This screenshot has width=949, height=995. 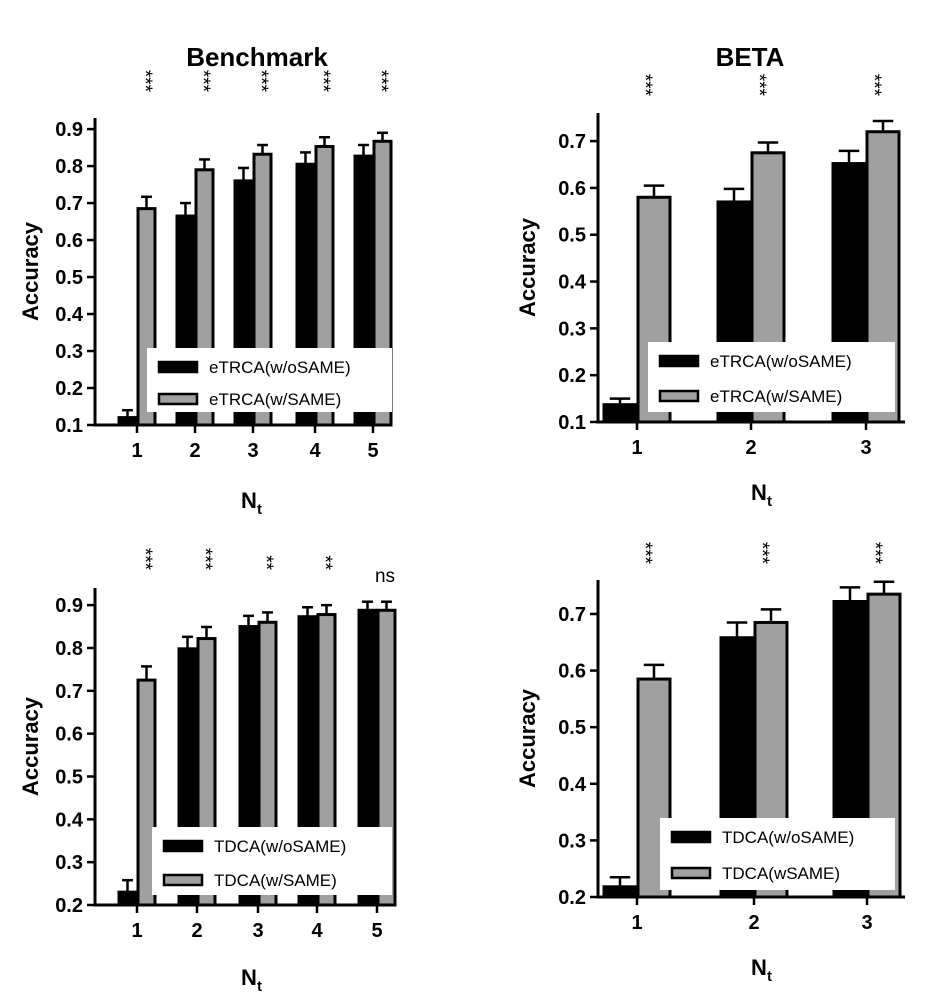 What do you see at coordinates (385, 576) in the screenshot?
I see `significance-label: ns` at bounding box center [385, 576].